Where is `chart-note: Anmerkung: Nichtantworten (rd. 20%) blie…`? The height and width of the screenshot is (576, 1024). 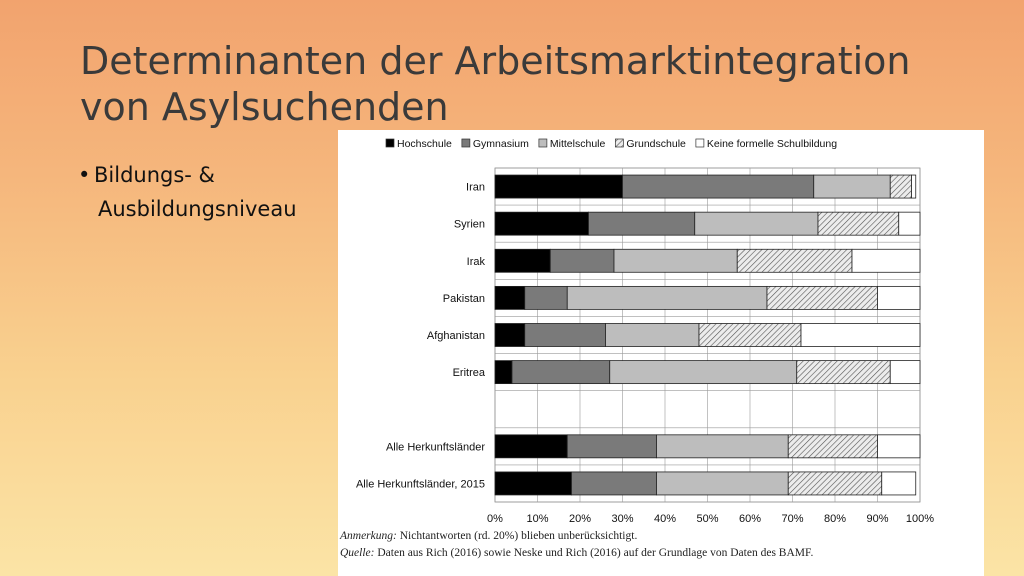
chart-note: Anmerkung: Nichtantworten (rd. 20%) blie… is located at coordinates (488, 536).